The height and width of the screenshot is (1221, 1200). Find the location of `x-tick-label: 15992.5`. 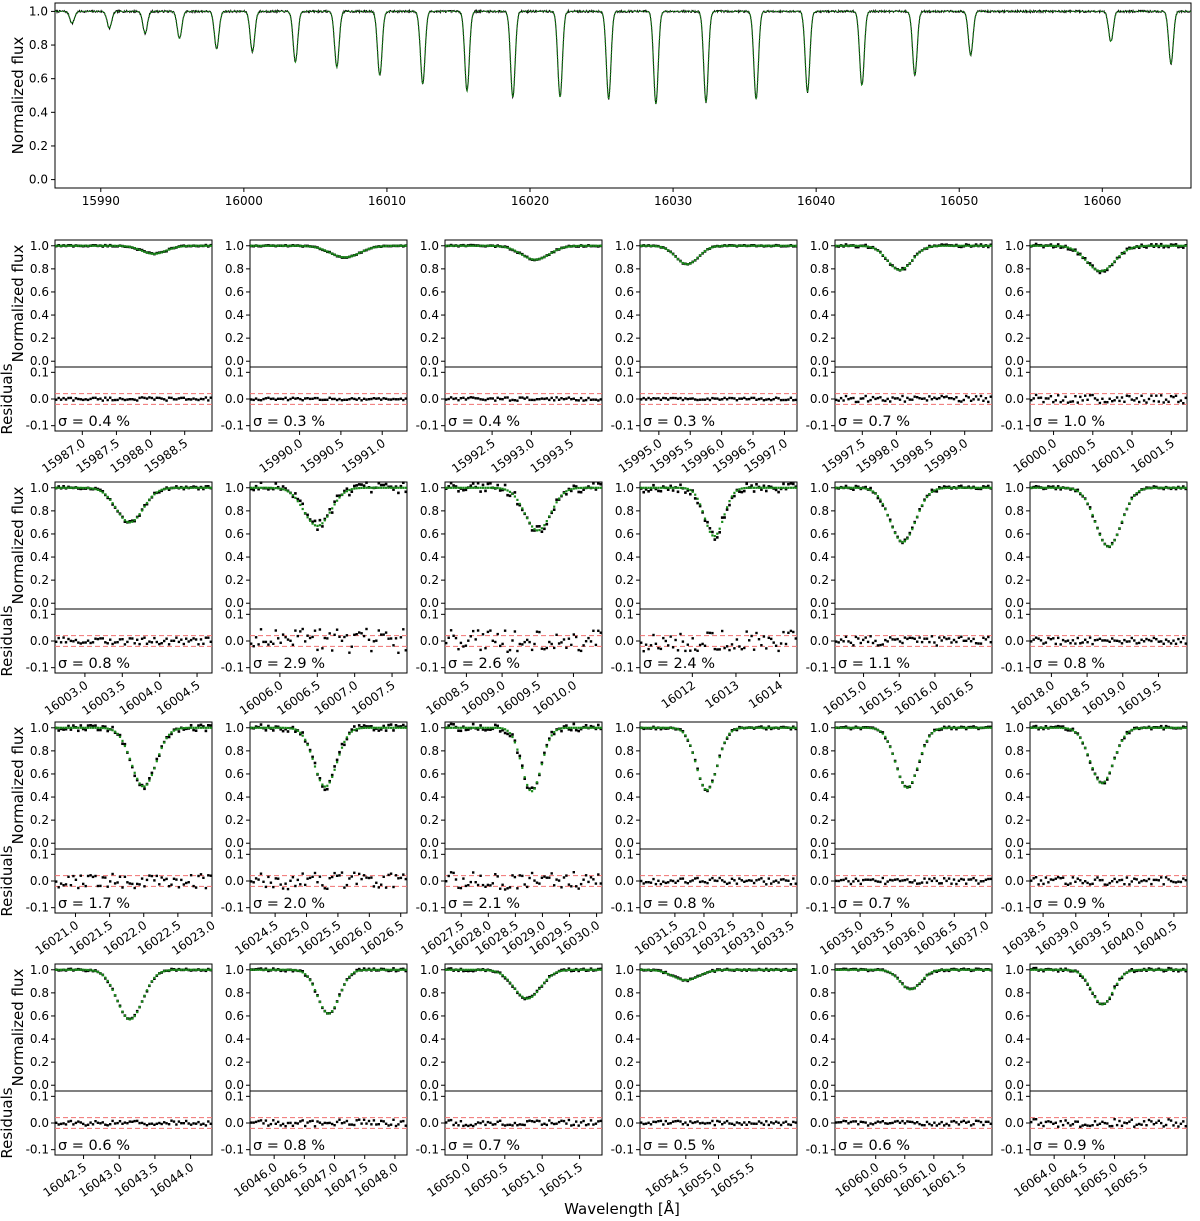

x-tick-label: 15992.5 is located at coordinates (473, 456).